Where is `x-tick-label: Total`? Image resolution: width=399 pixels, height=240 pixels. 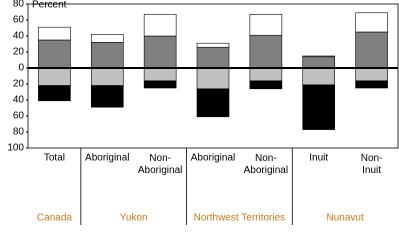 x-tick-label: Total is located at coordinates (54, 158).